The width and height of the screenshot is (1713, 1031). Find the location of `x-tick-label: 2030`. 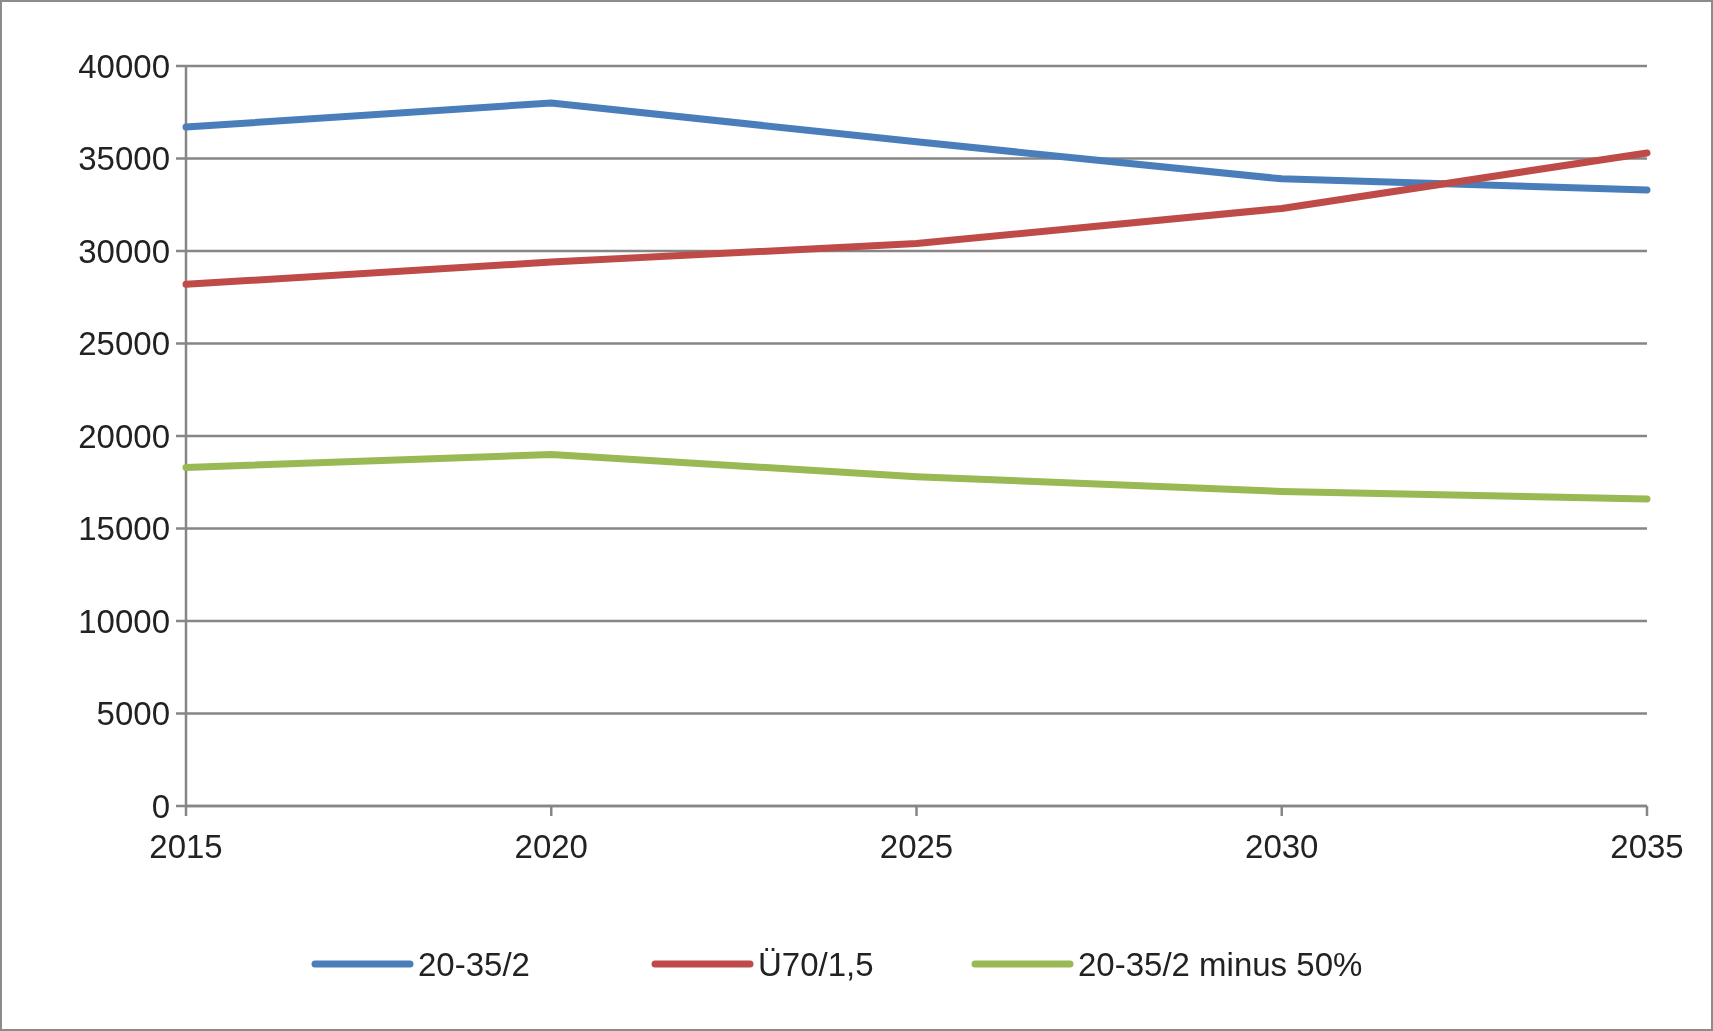

x-tick-label: 2030 is located at coordinates (1282, 846).